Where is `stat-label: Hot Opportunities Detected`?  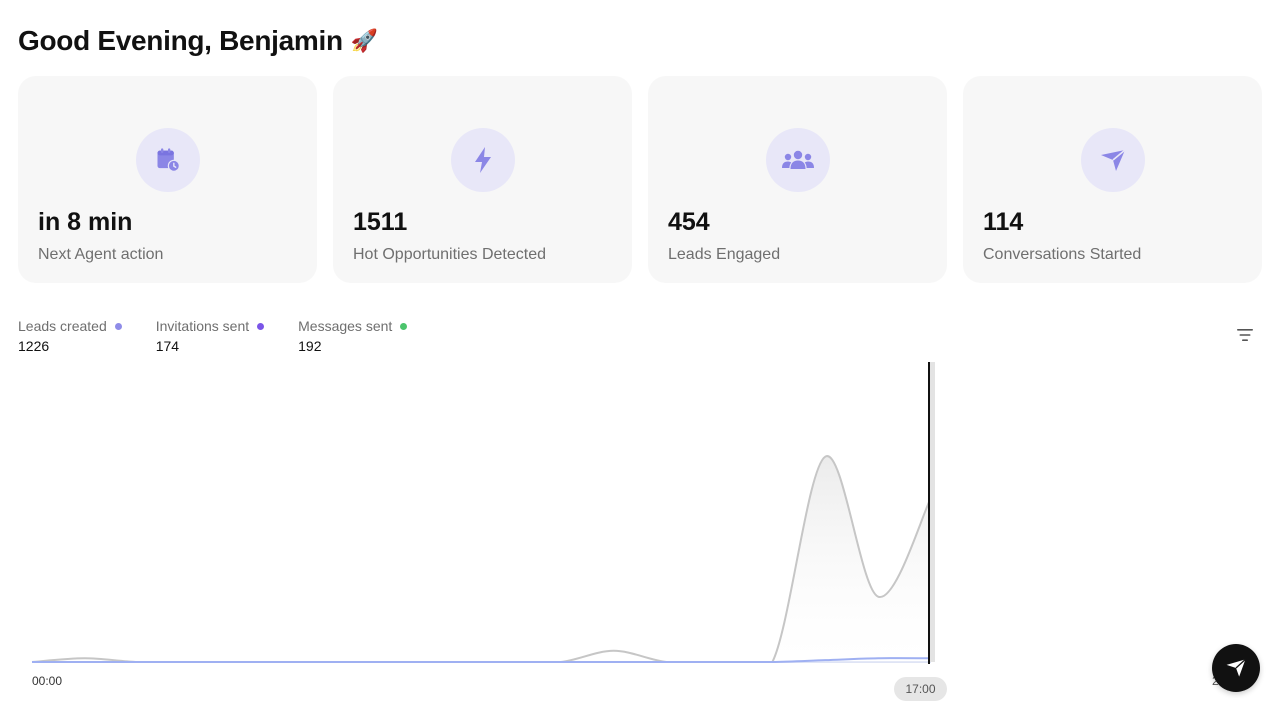 stat-label: Hot Opportunities Detected is located at coordinates (449, 254).